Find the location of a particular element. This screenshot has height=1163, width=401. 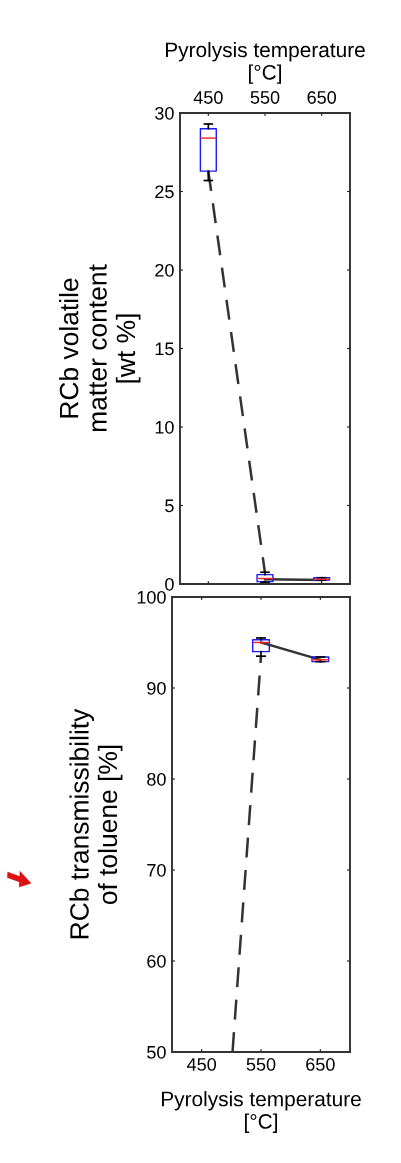

y-tick-label: 15 is located at coordinates (164, 349).